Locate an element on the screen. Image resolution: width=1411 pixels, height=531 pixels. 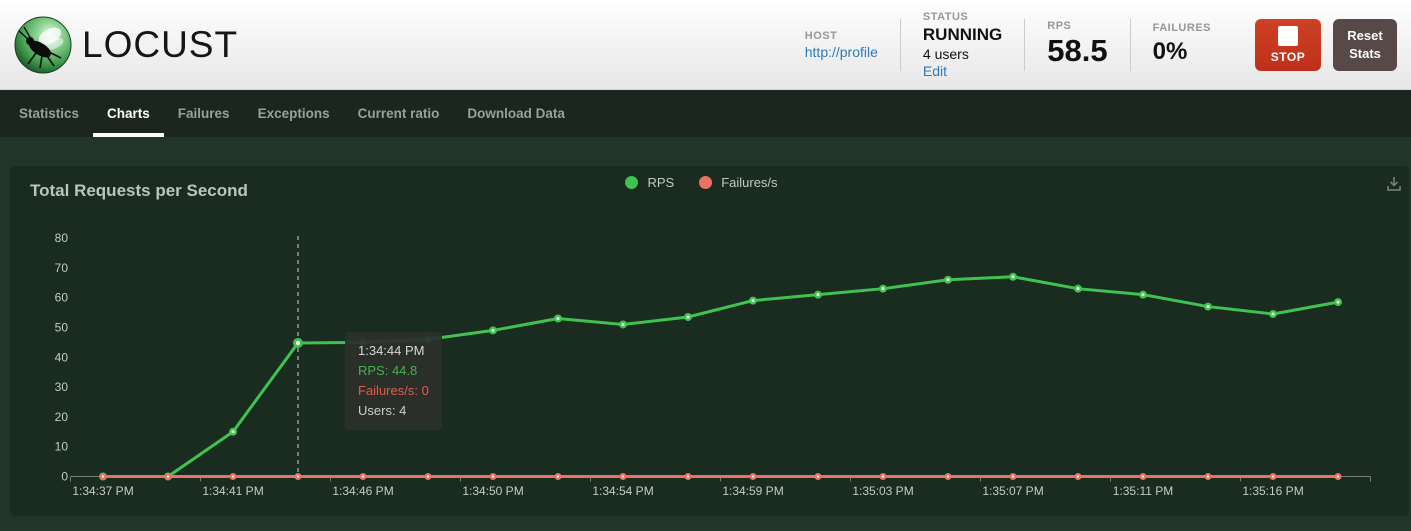
legend-dot-rps is located at coordinates (632, 182).